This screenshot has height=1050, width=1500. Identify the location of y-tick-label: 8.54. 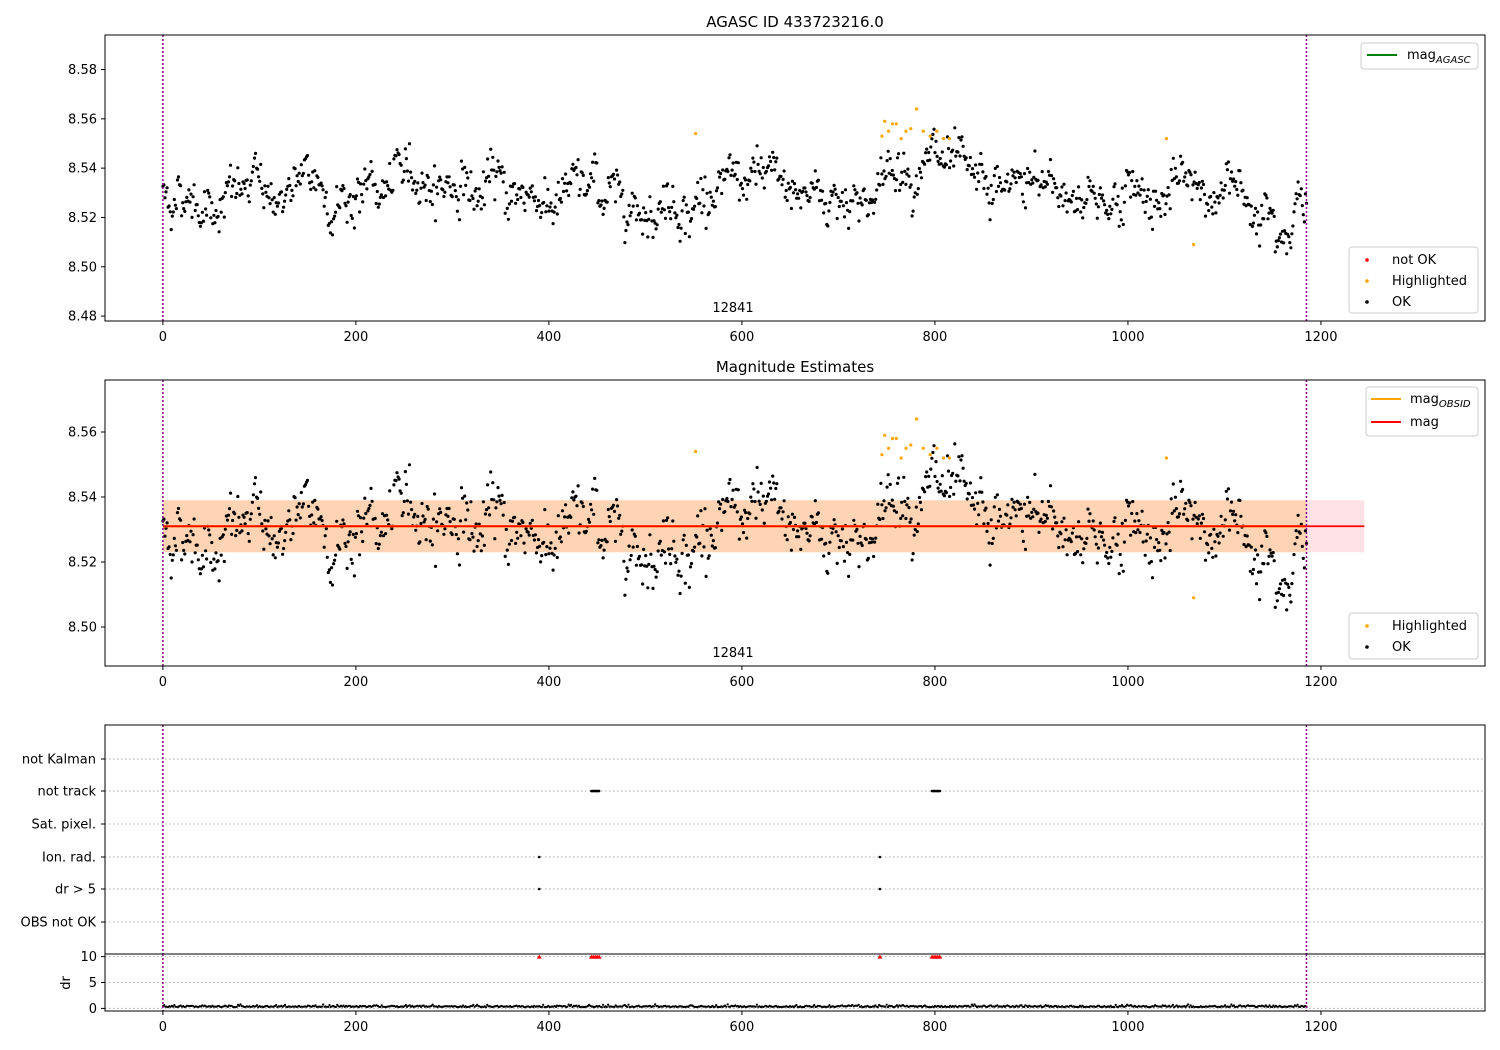
(82, 169).